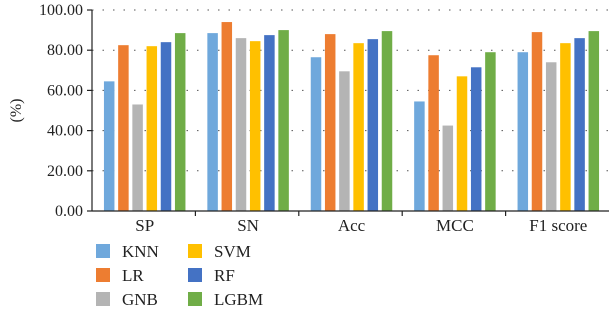  Describe the element at coordinates (269, 123) in the screenshot. I see `bar-rf-sn` at that location.